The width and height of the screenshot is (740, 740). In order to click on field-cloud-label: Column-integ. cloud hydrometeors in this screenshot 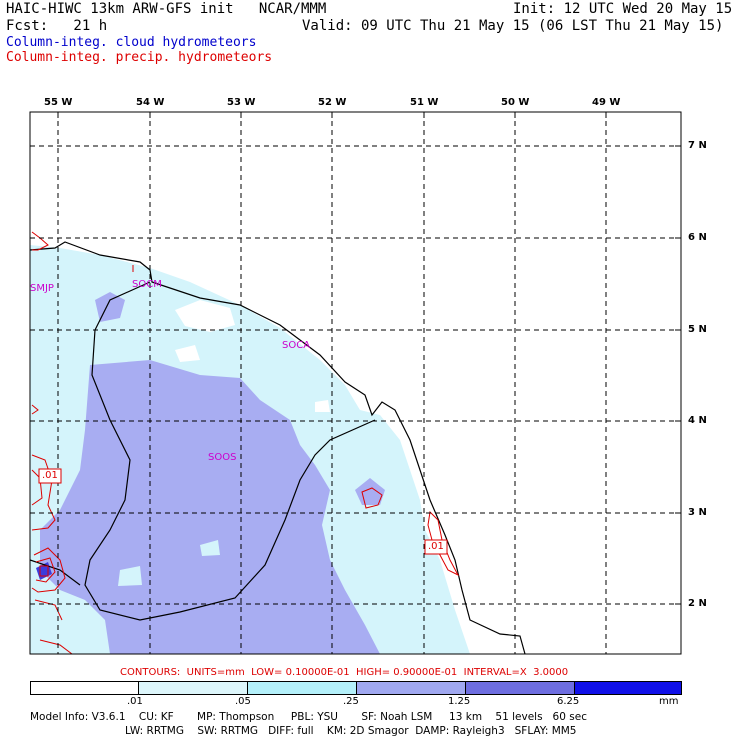, I will do `click(131, 42)`.